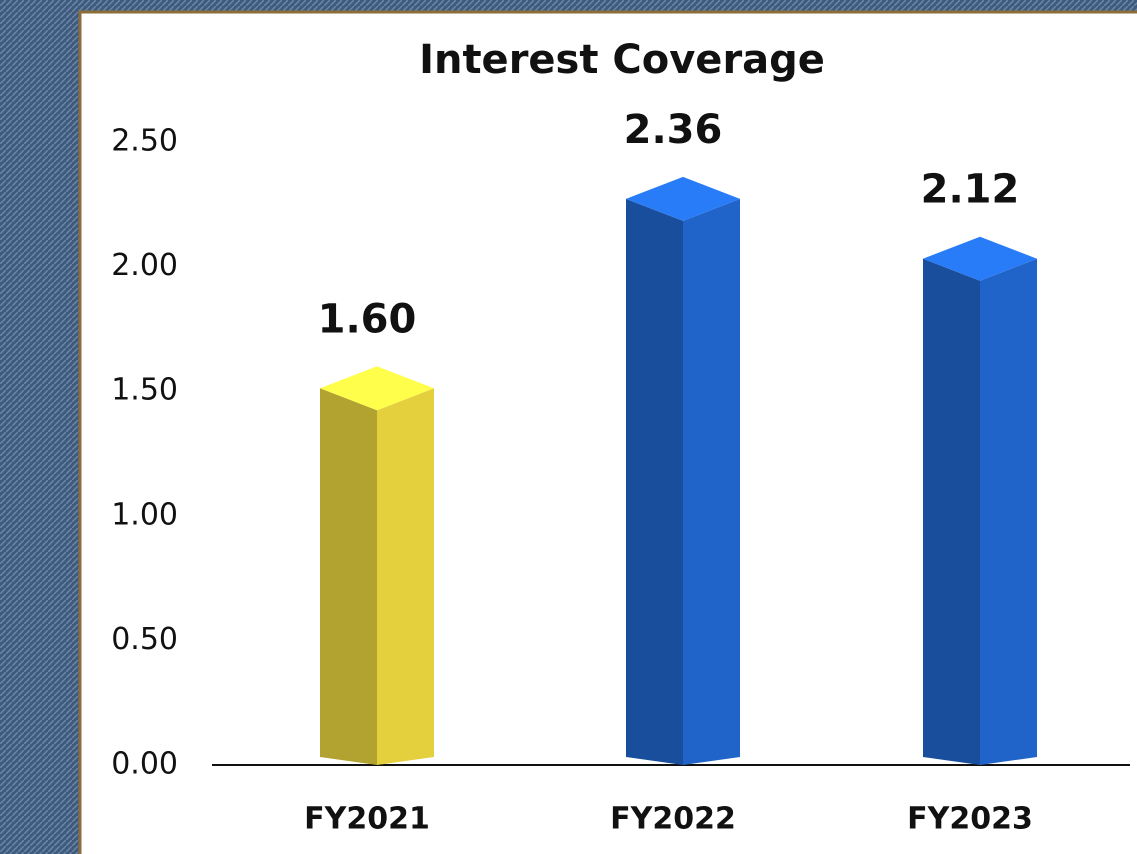 This screenshot has height=854, width=1137. I want to click on y-tick-label: 2.00, so click(144, 265).